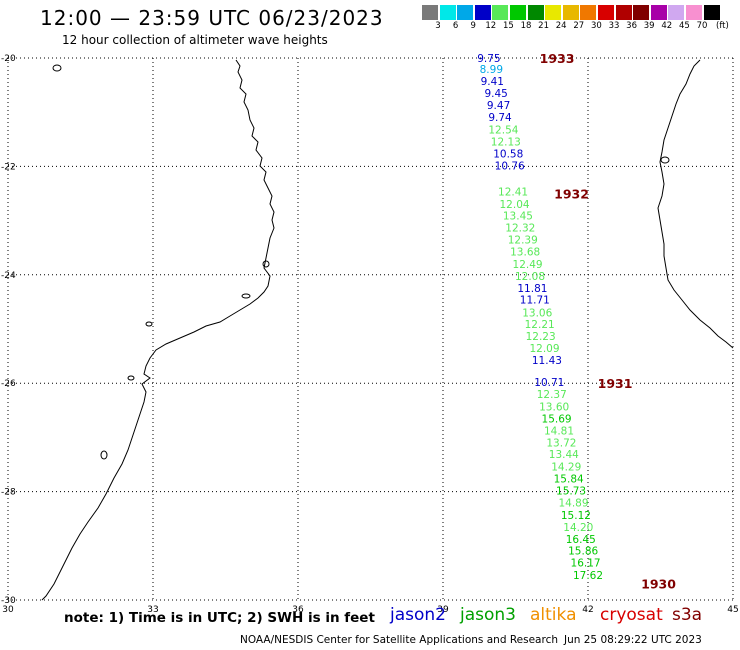 The image size is (740, 650). I want to click on pass-time-label: 1933, so click(557, 58).